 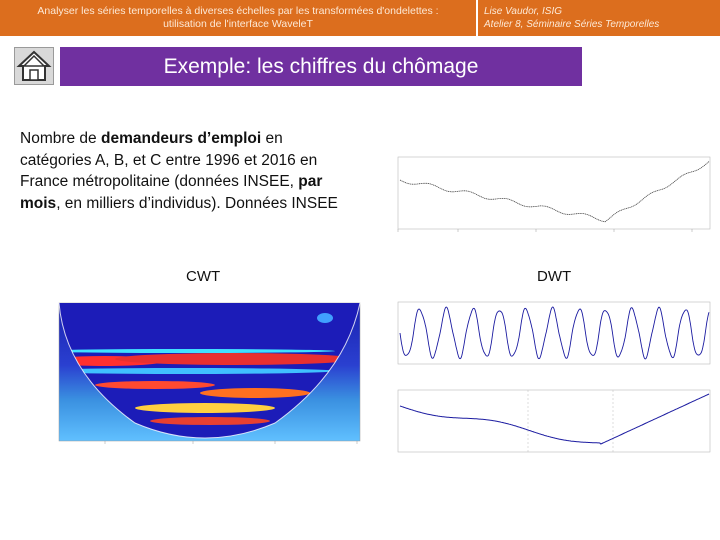 I want to click on slide-title-banner: Exemple: les chiffres du chômage, so click(x=321, y=66).